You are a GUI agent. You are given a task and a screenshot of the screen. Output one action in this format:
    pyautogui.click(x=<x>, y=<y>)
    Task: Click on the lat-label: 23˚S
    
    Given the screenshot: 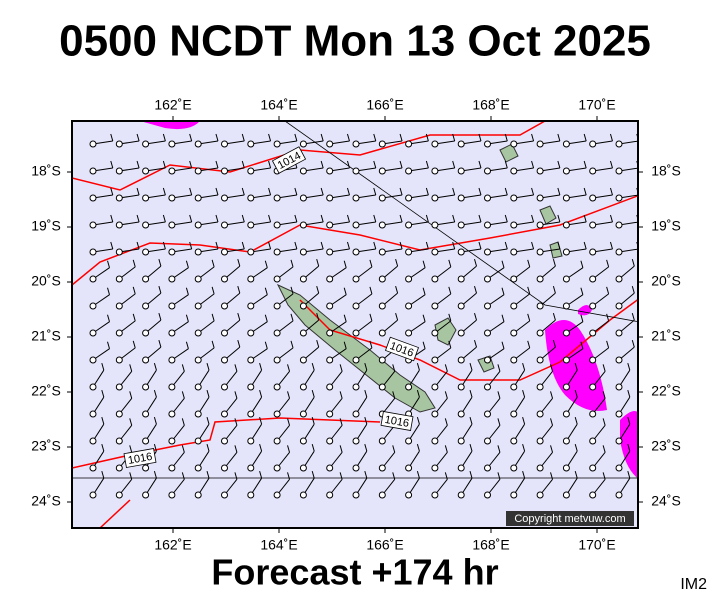 What is the action you would take?
    pyautogui.click(x=46, y=446)
    